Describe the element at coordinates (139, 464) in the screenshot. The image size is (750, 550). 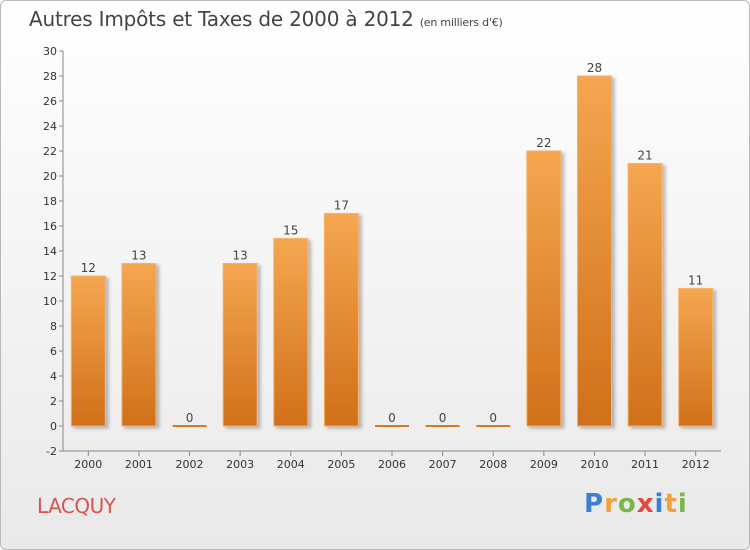
I see `x-tick-label: 2001` at that location.